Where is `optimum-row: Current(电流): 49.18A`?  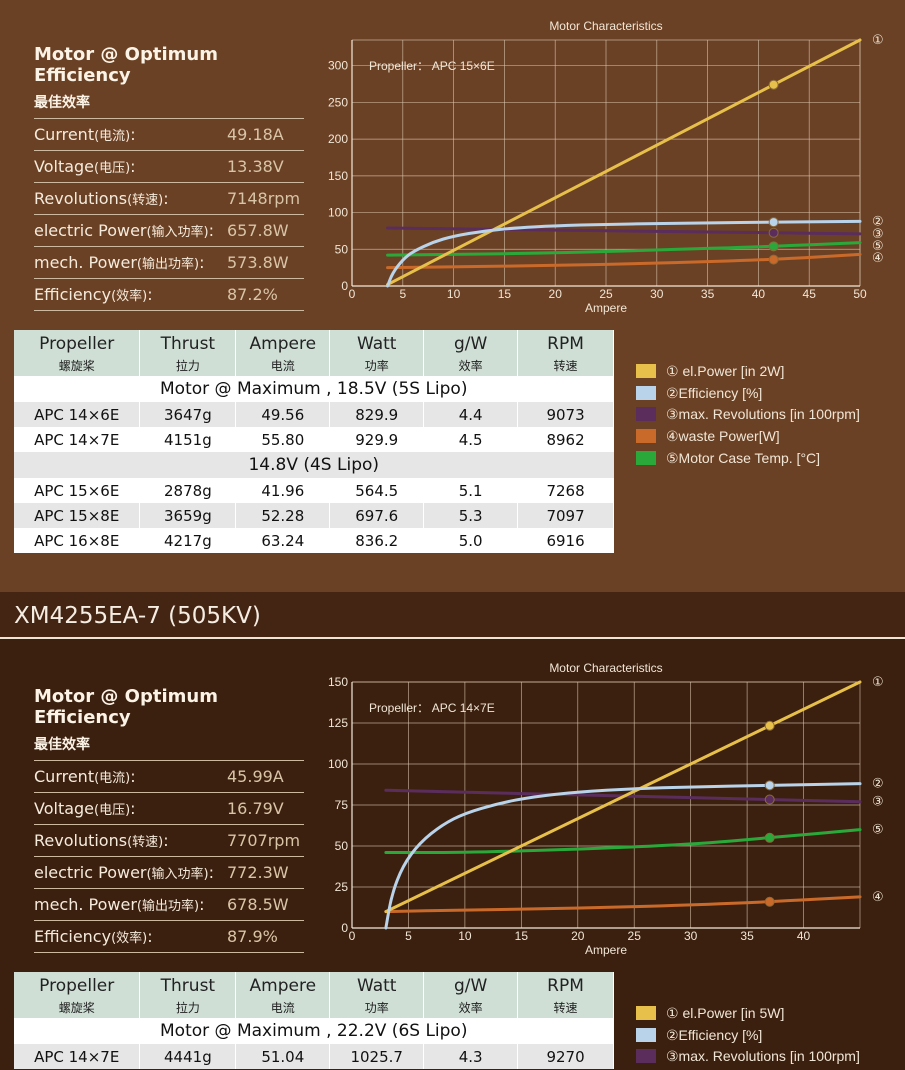 optimum-row: Current(电流): 49.18A is located at coordinates (169, 135).